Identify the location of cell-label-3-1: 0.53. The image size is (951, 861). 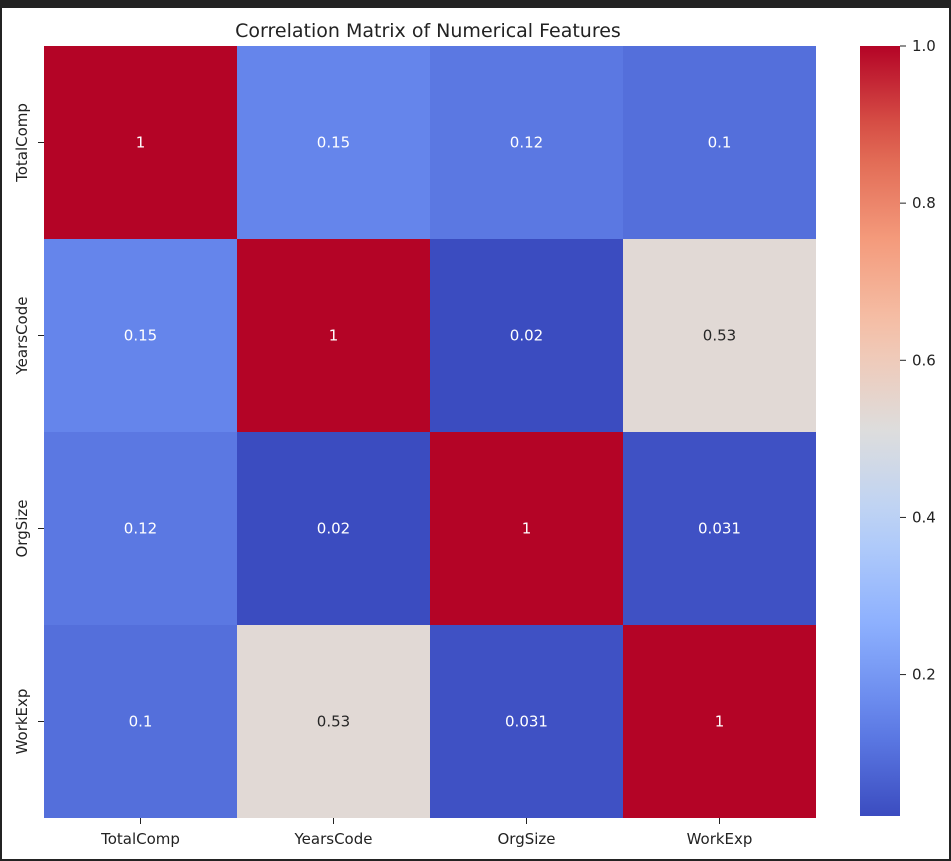
(333, 722).